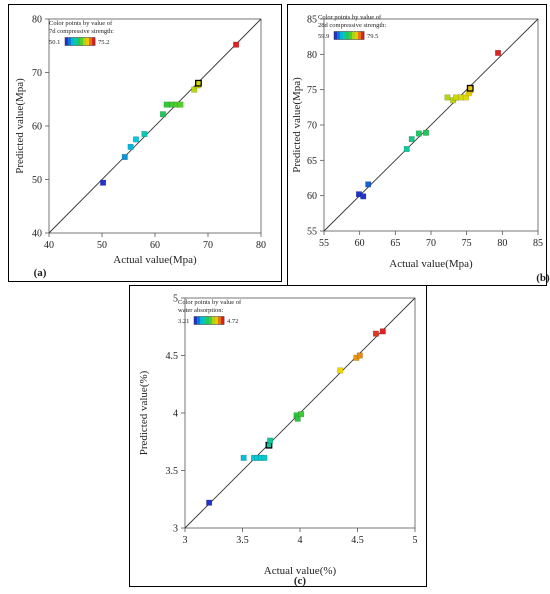 The width and height of the screenshot is (550, 594). Describe the element at coordinates (49, 245) in the screenshot. I see `chart-a-x-tick-label: 40` at that location.